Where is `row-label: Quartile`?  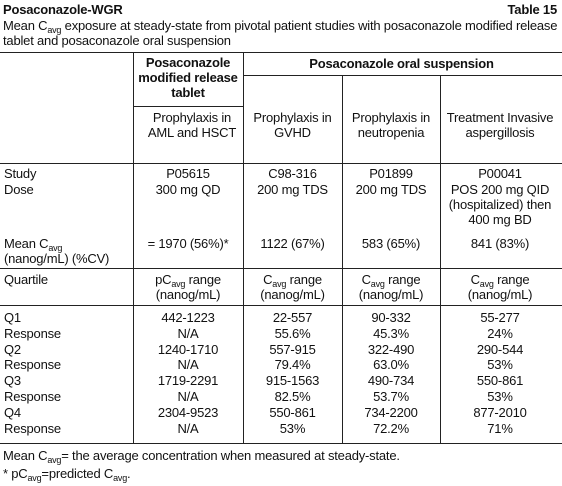 row-label: Quartile is located at coordinates (26, 279).